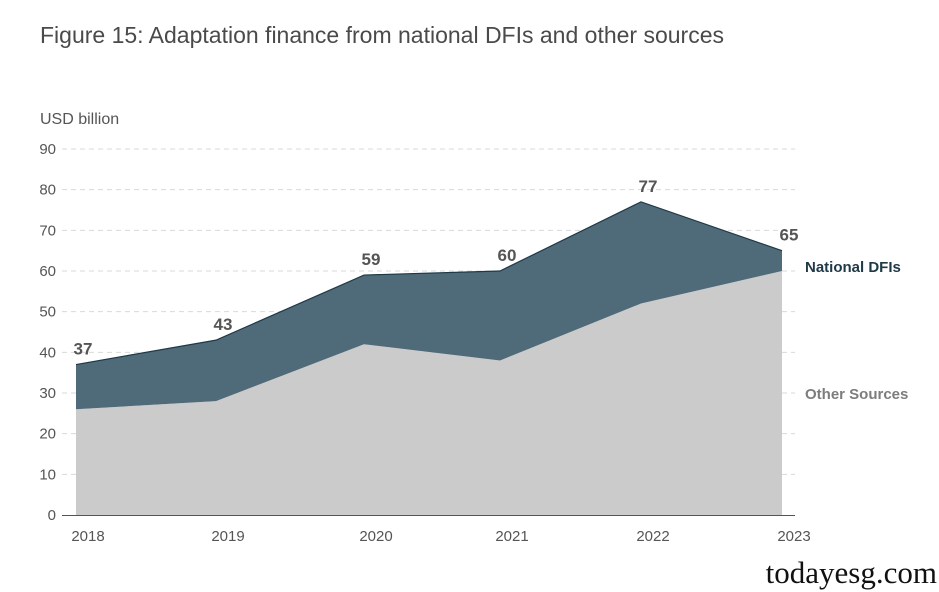  What do you see at coordinates (789, 235) in the screenshot?
I see `total-label: 65` at bounding box center [789, 235].